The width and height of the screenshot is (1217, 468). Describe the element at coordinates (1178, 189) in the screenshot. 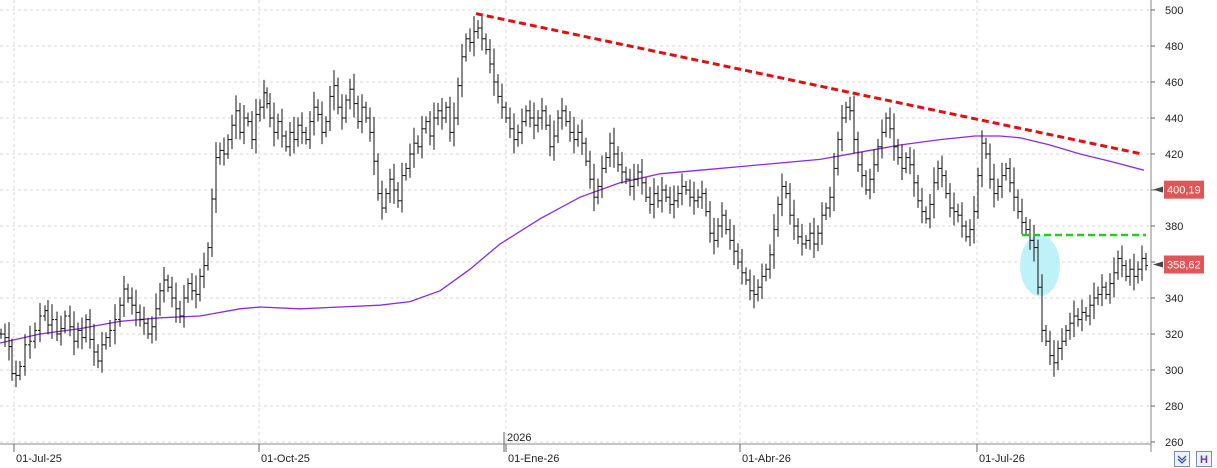

I see `ma-price-tag: 400,19` at that location.